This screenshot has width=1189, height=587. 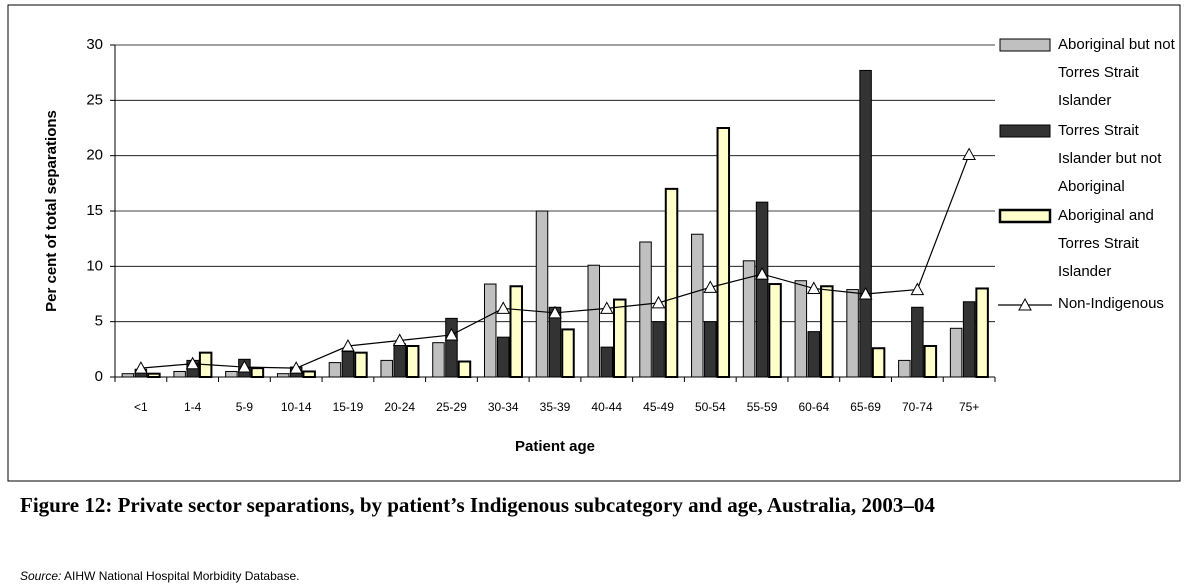 I want to click on x-tick-label: 70-74, so click(x=917, y=407).